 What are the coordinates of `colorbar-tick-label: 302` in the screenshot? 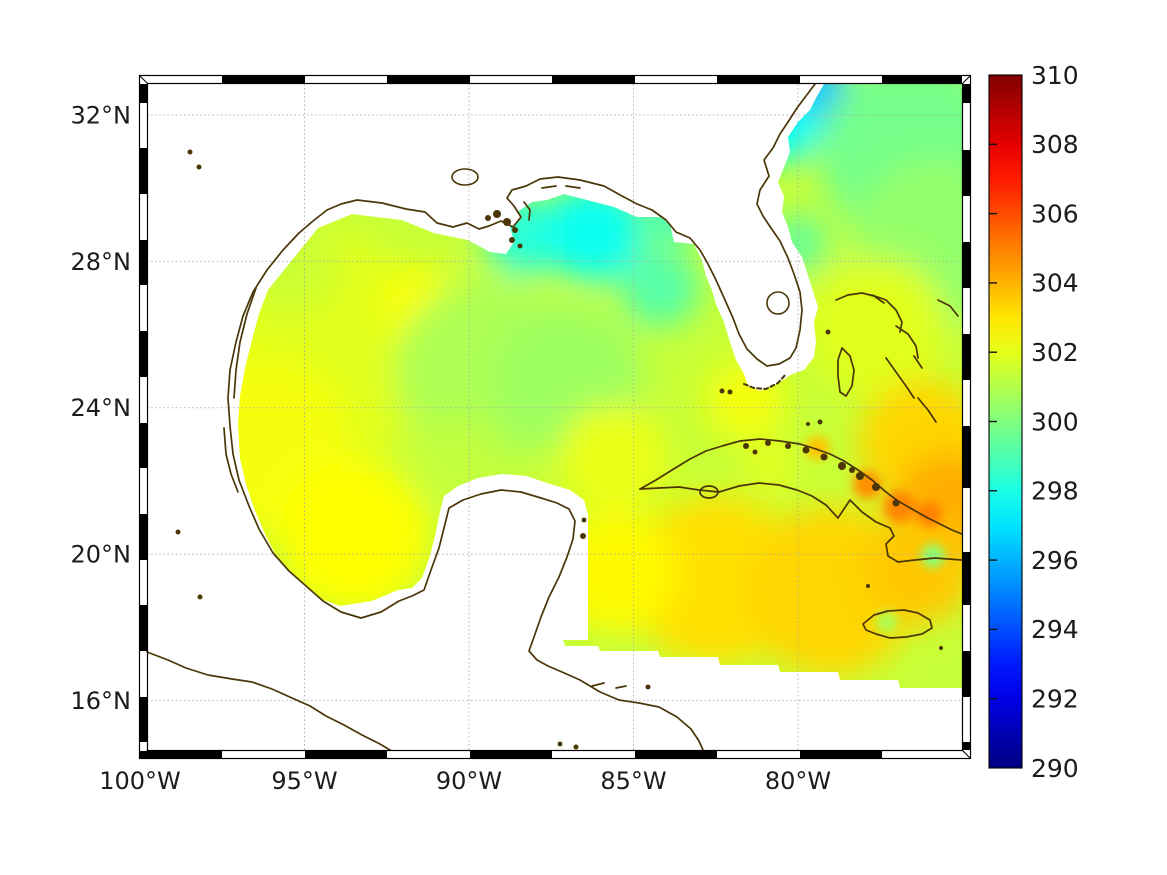 It's located at (1055, 352).